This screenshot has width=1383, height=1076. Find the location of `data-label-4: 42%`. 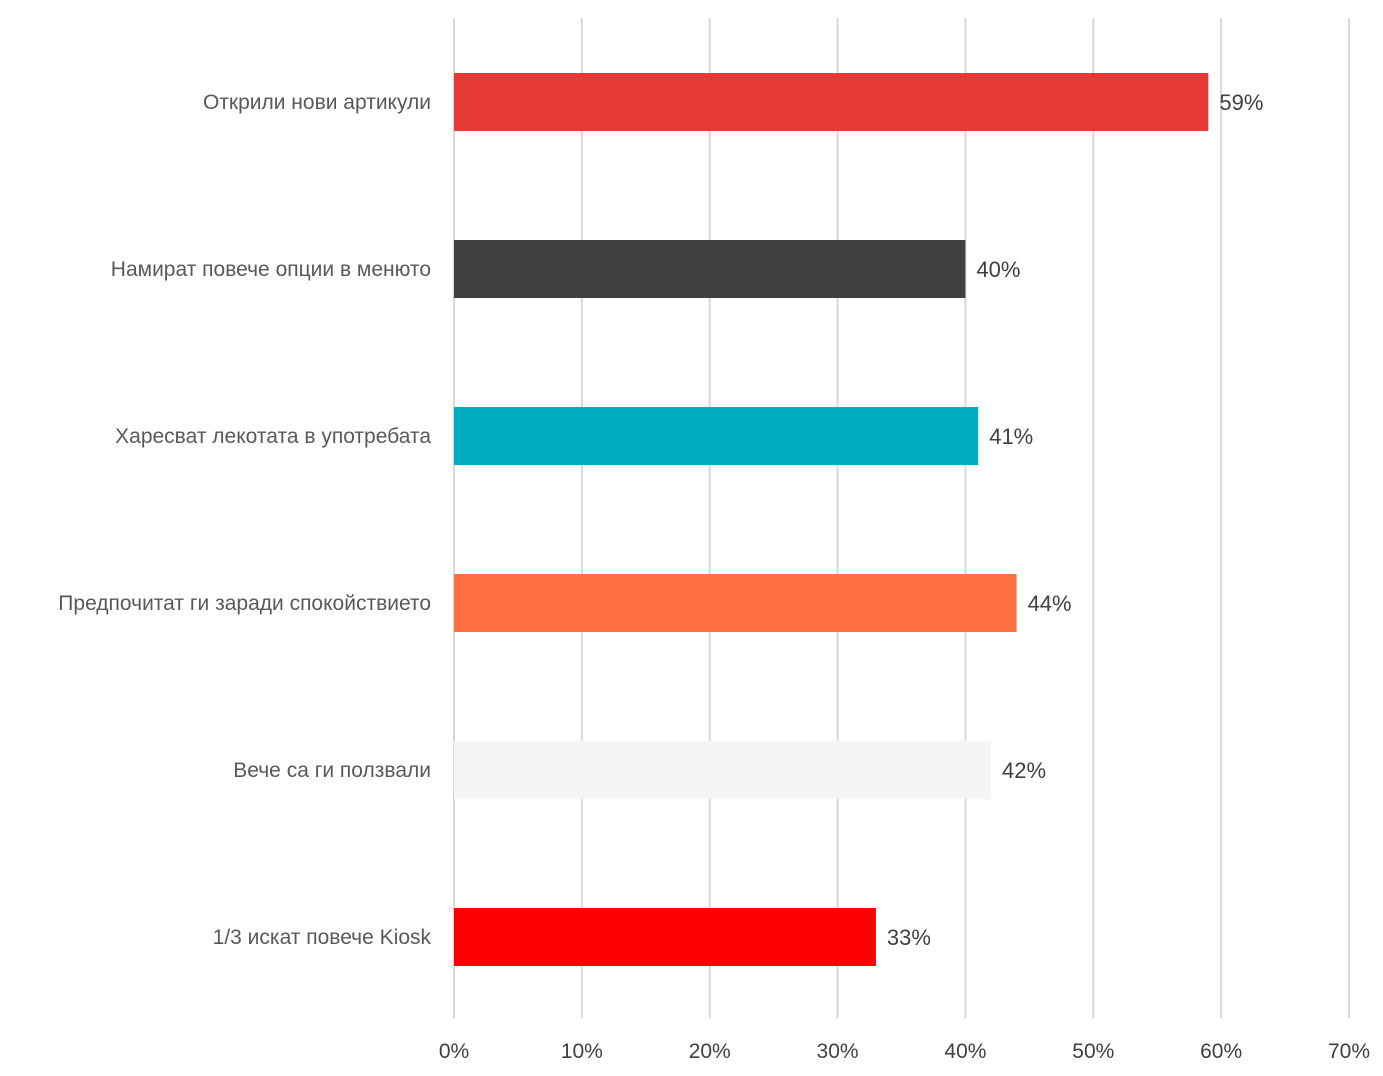

data-label-4: 42% is located at coordinates (1024, 770).